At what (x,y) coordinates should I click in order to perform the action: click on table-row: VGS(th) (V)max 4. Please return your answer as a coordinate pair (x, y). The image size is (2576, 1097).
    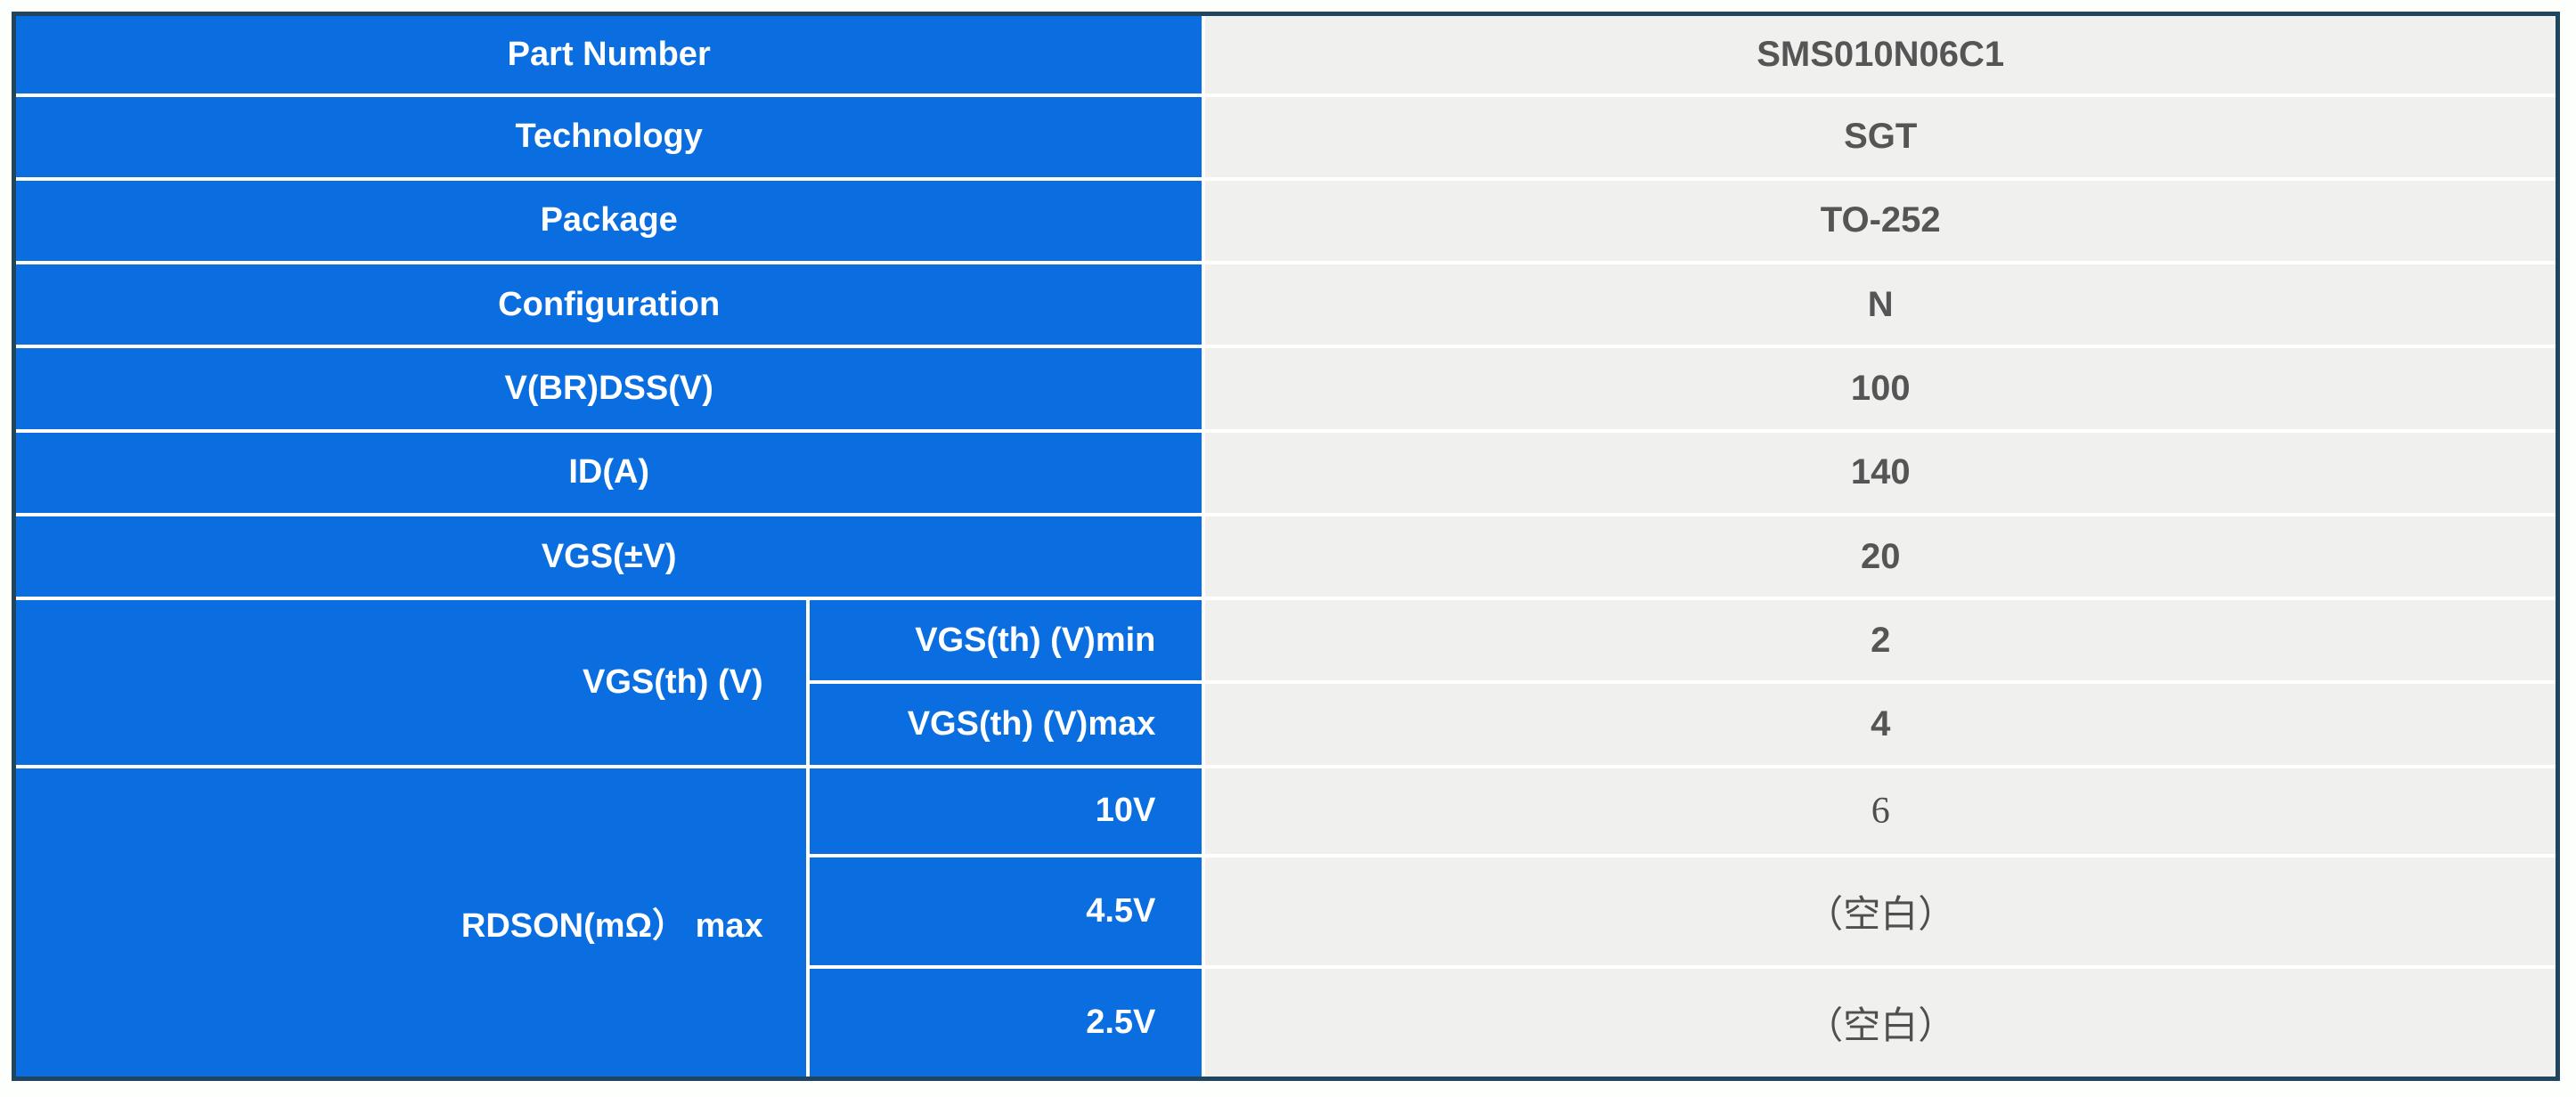
    Looking at the image, I should click on (1286, 722).